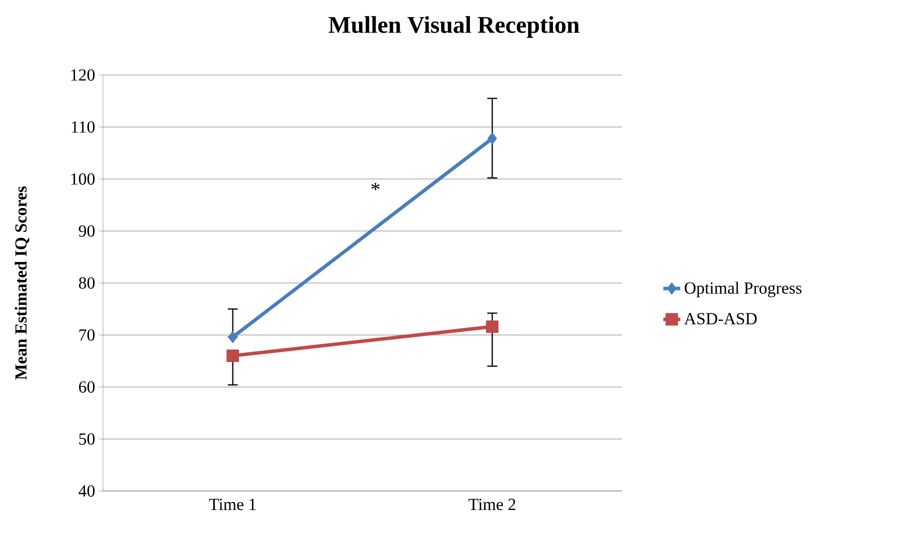 The image size is (908, 541). Describe the element at coordinates (86, 231) in the screenshot. I see `y-tick-label: 90` at that location.